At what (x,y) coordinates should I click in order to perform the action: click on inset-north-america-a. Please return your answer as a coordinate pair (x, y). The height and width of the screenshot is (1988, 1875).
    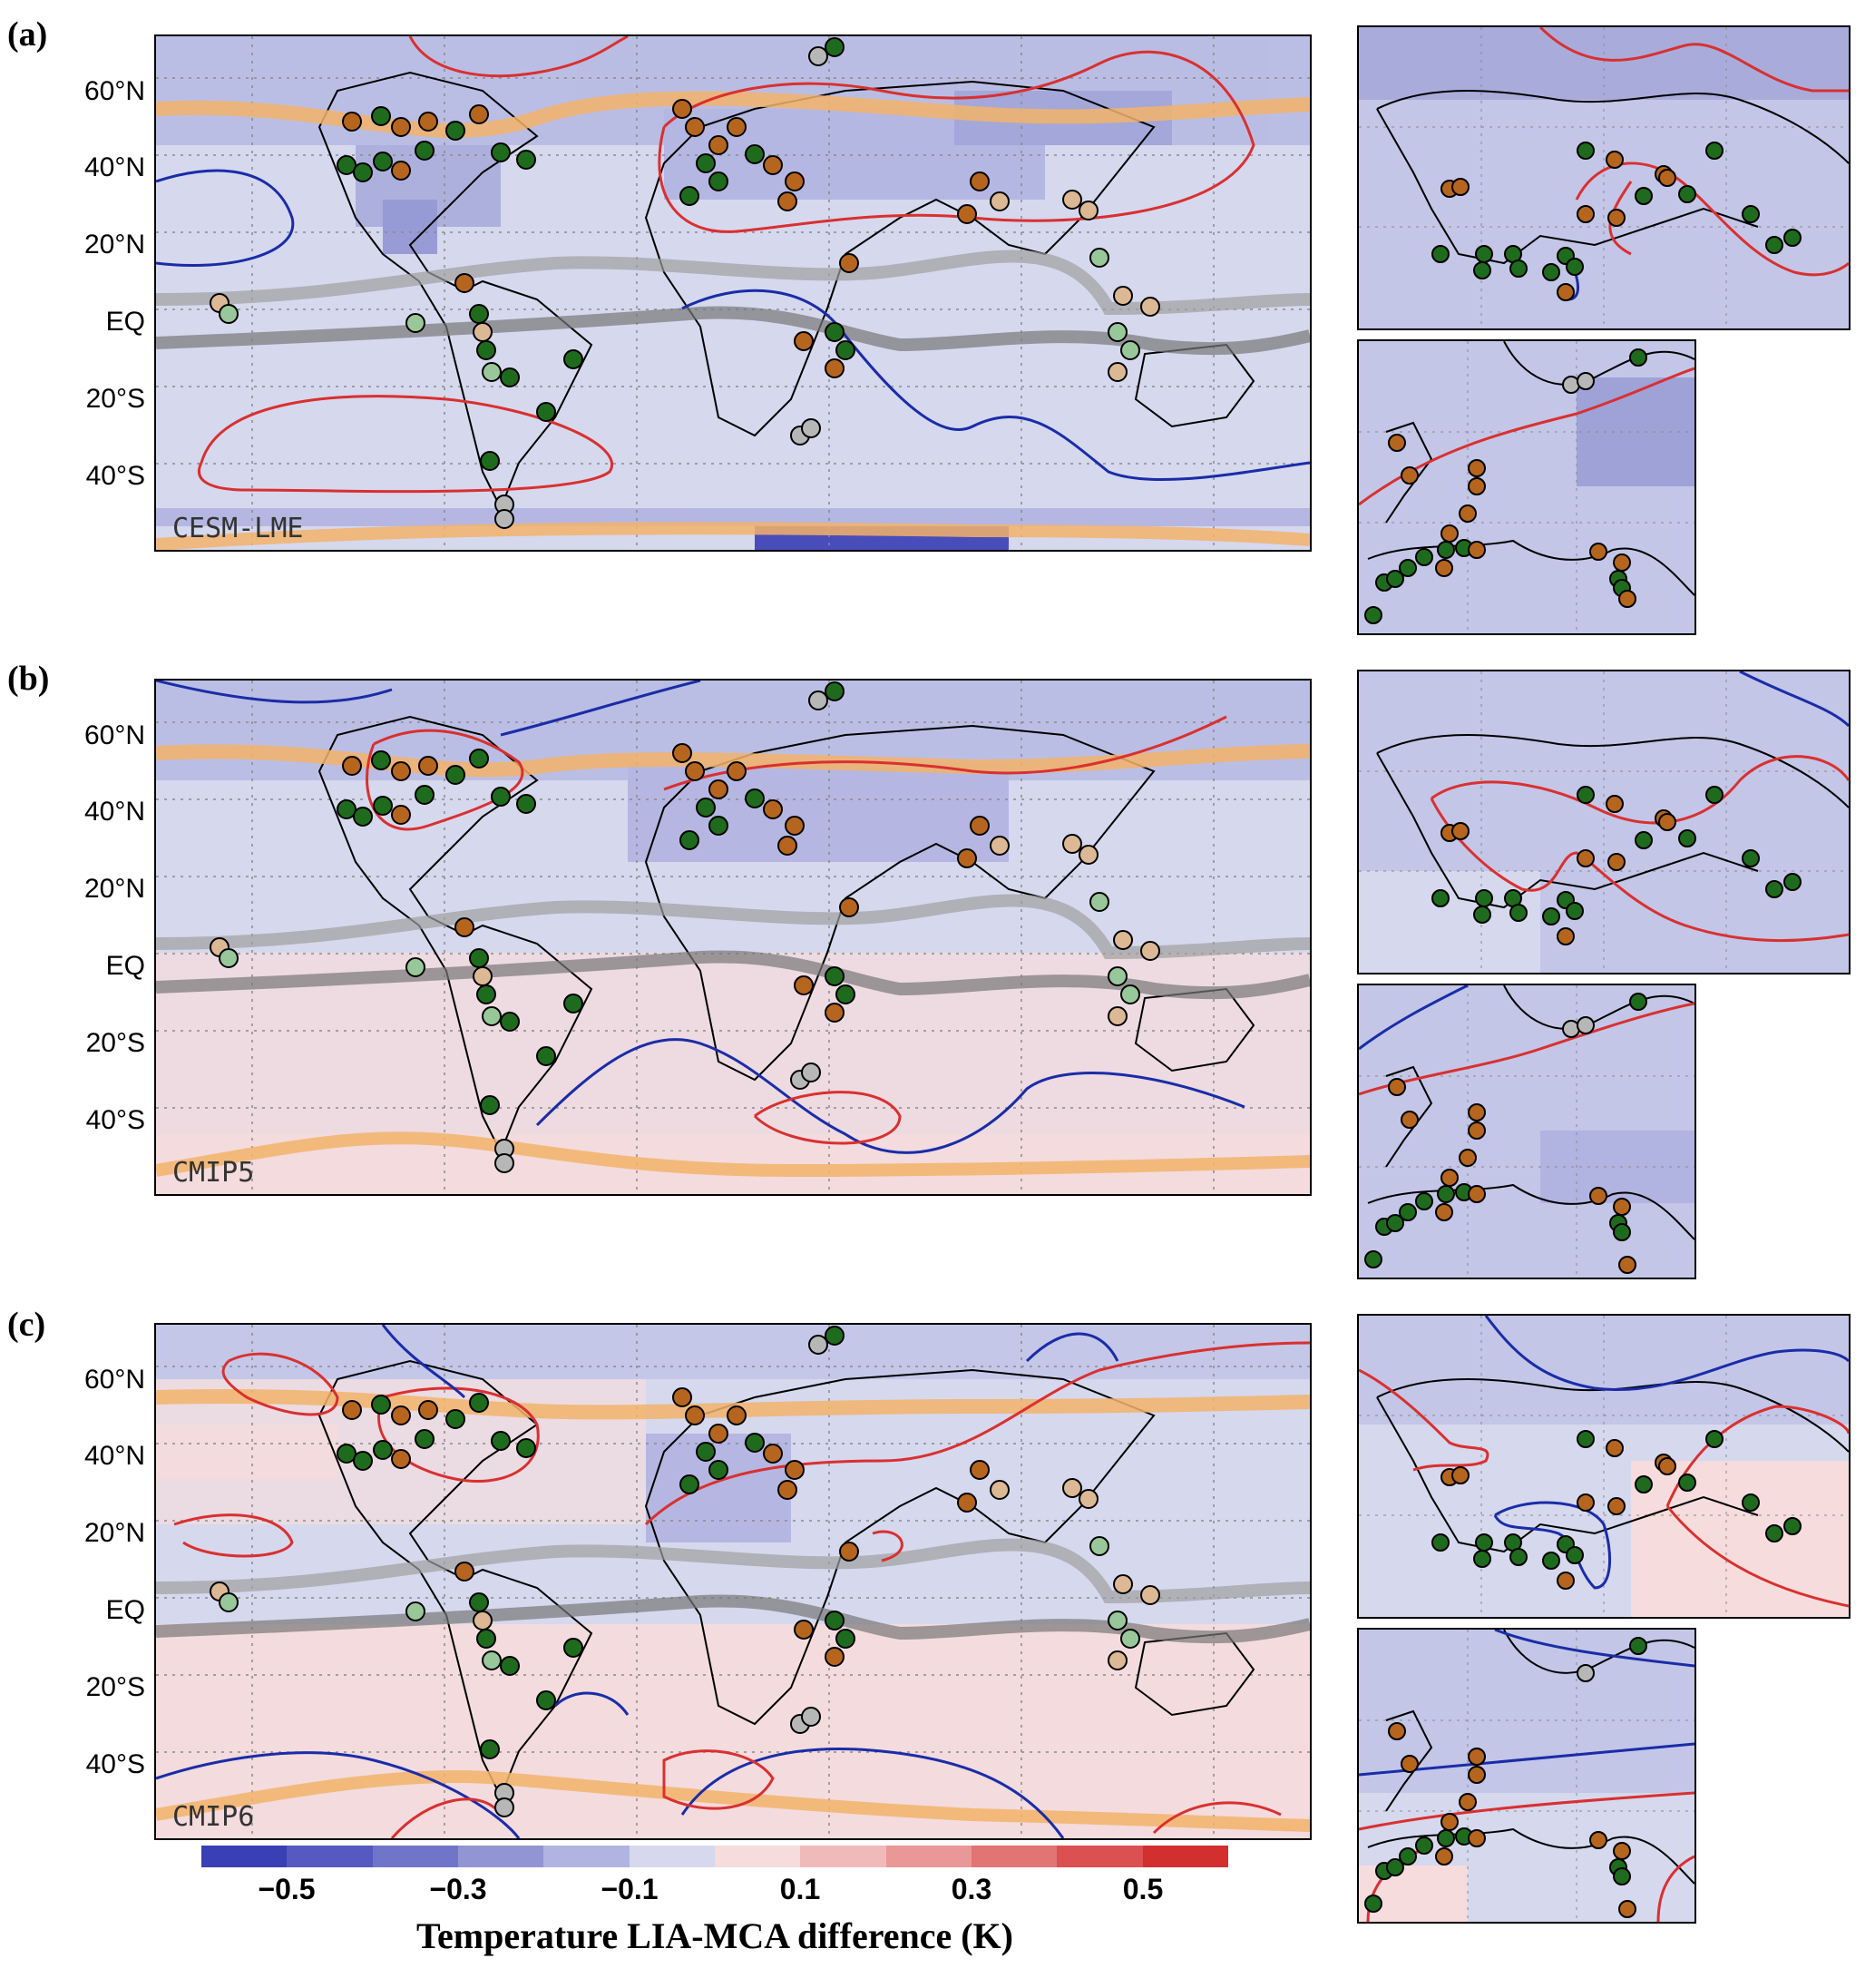
    Looking at the image, I should click on (1604, 177).